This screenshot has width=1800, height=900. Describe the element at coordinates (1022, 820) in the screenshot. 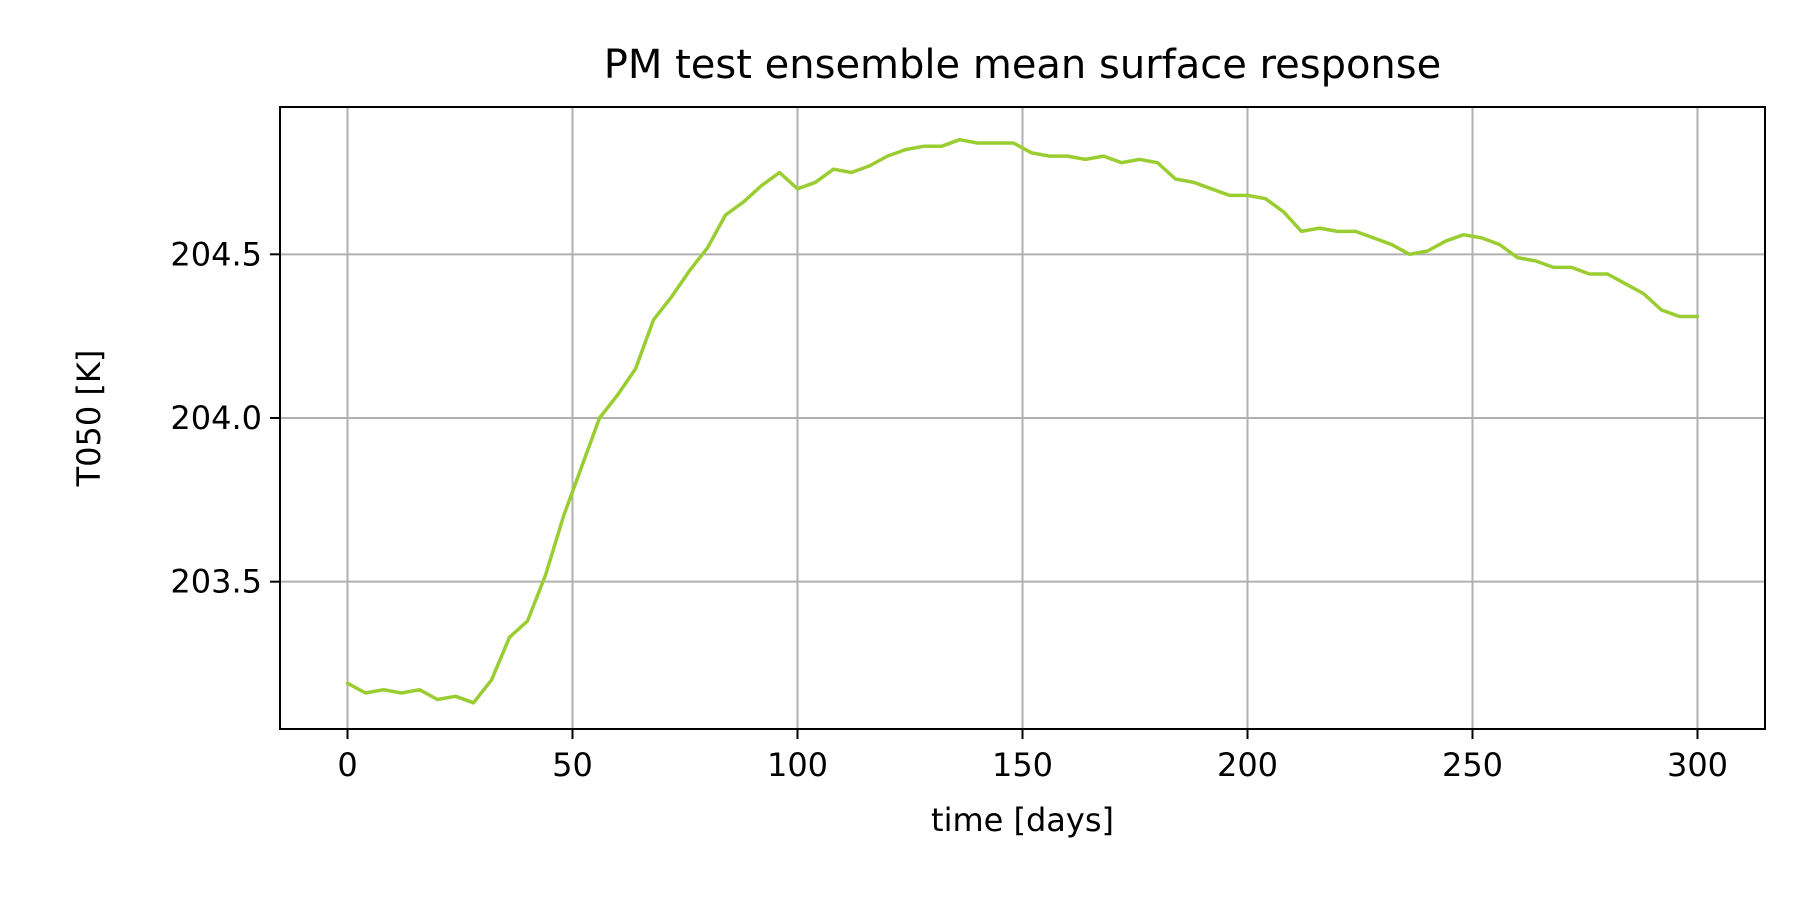

I see `x-axis-label: time [days]` at that location.